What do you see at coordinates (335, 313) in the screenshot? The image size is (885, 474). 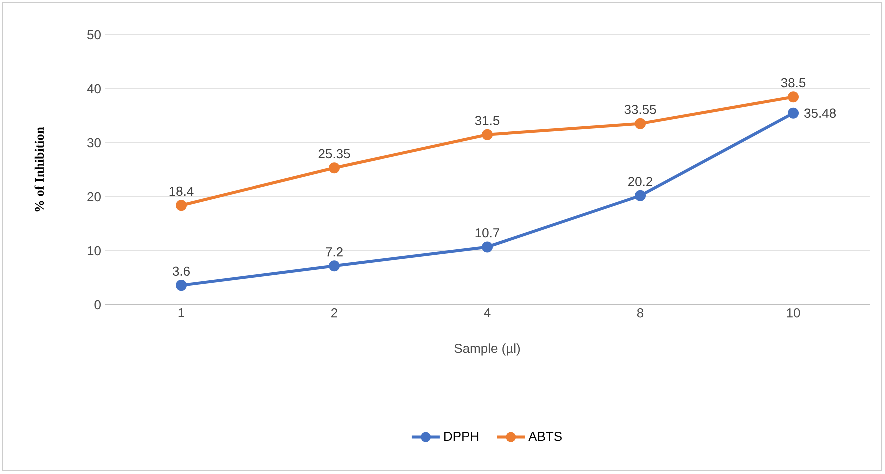 I see `x-tick-label: 2` at bounding box center [335, 313].